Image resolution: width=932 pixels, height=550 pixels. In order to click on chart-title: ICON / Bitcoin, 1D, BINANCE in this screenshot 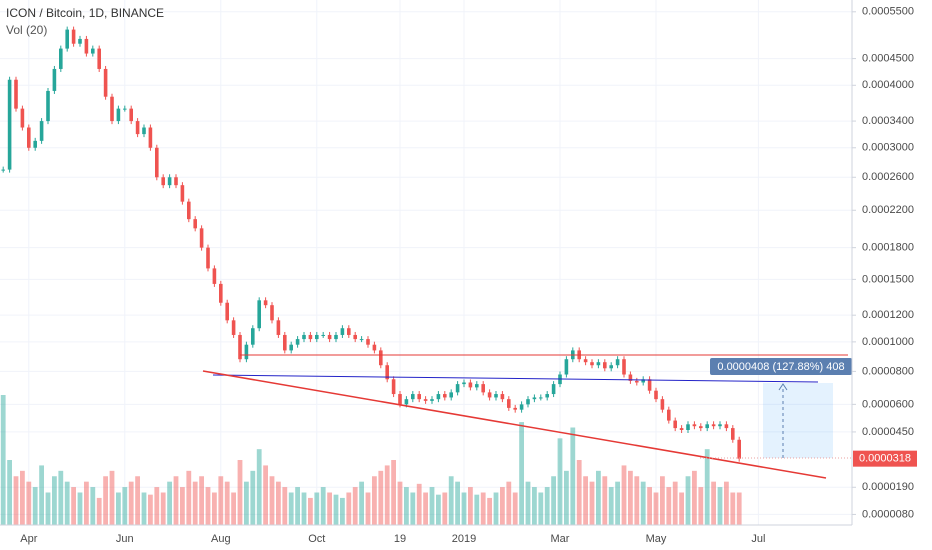, I will do `click(85, 13)`.